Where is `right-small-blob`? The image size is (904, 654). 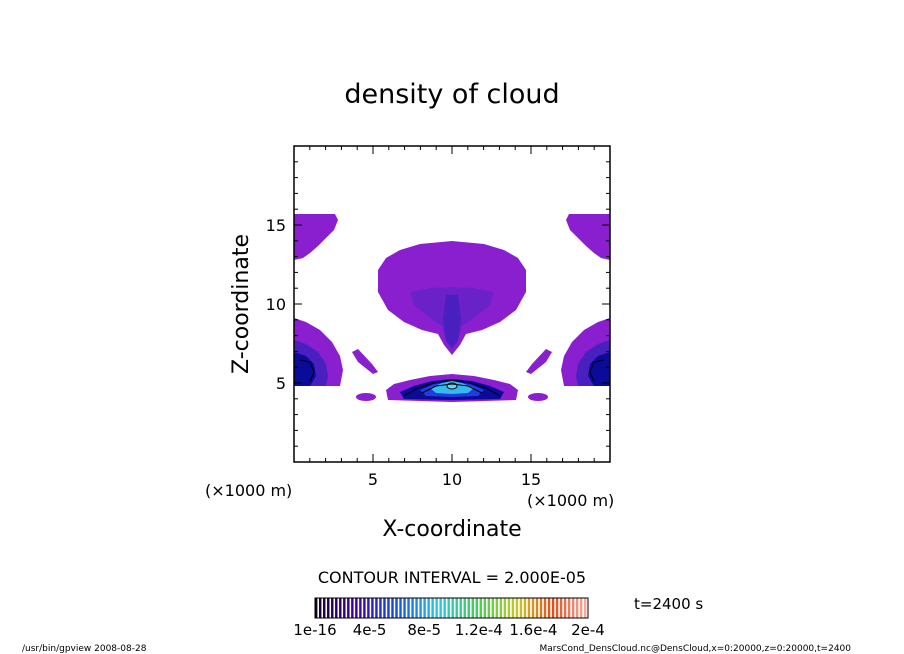
right-small-blob is located at coordinates (538, 397).